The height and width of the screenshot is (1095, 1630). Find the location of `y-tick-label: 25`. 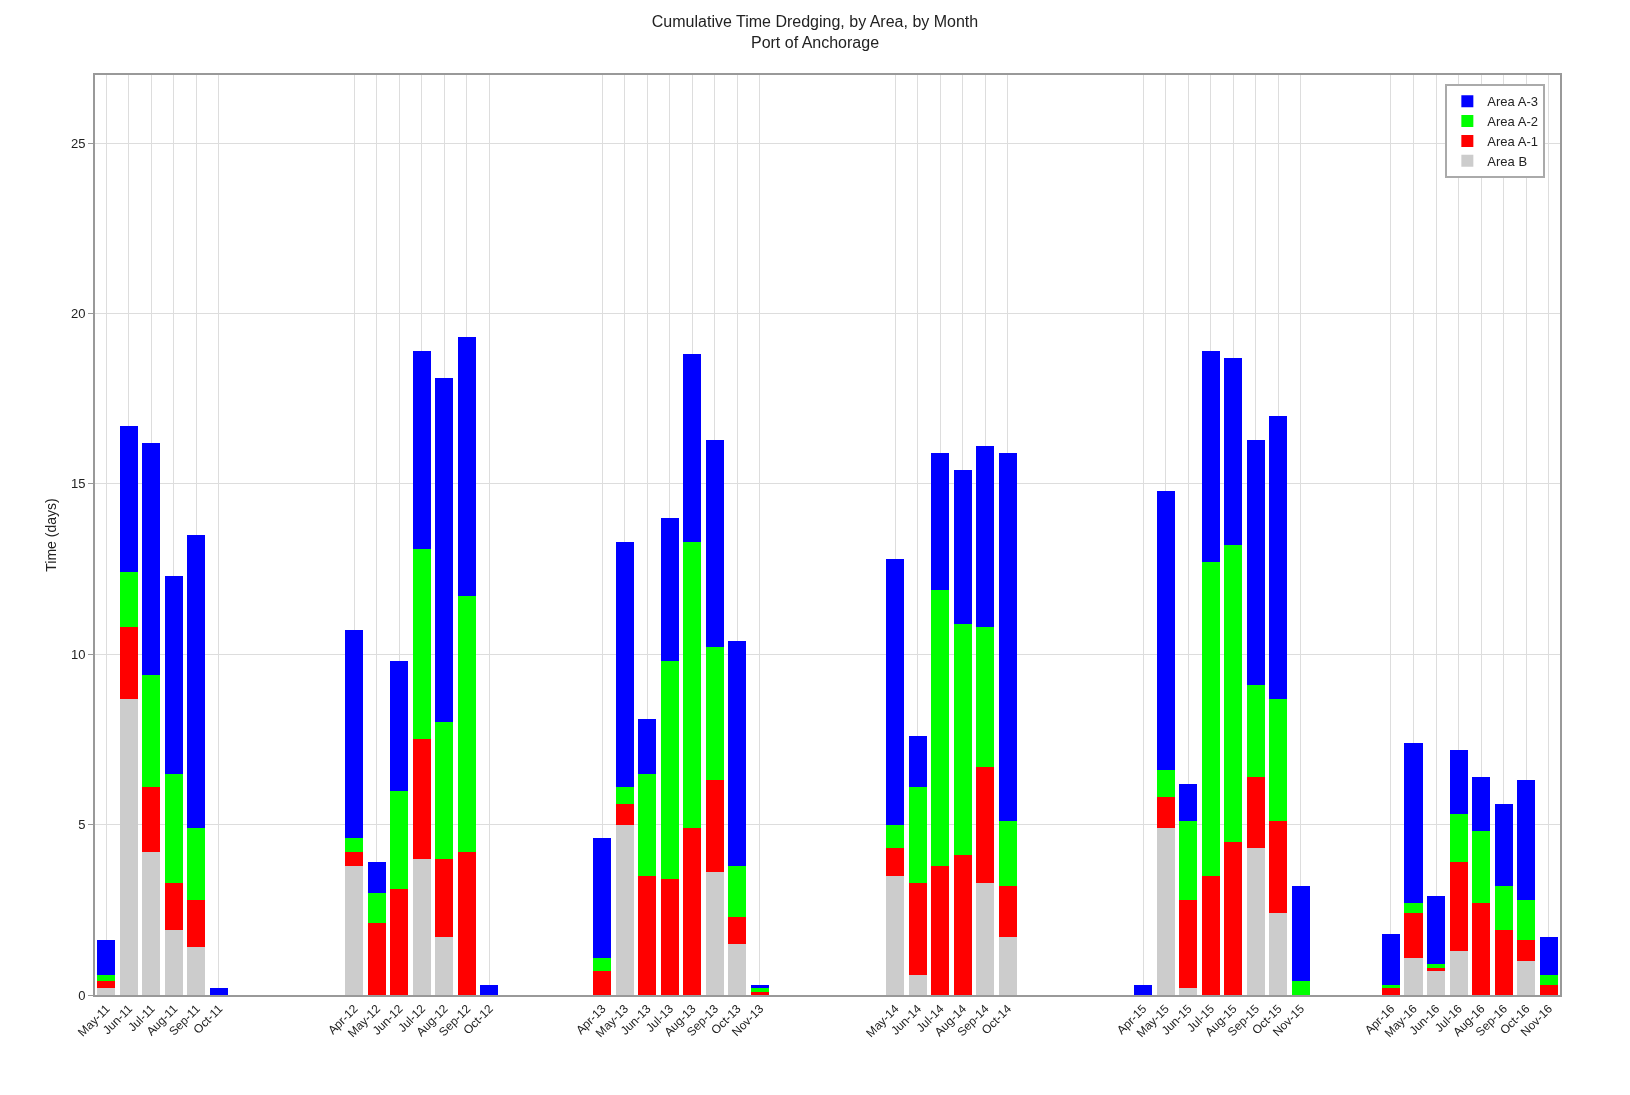

y-tick-label: 25 is located at coordinates (78, 143).